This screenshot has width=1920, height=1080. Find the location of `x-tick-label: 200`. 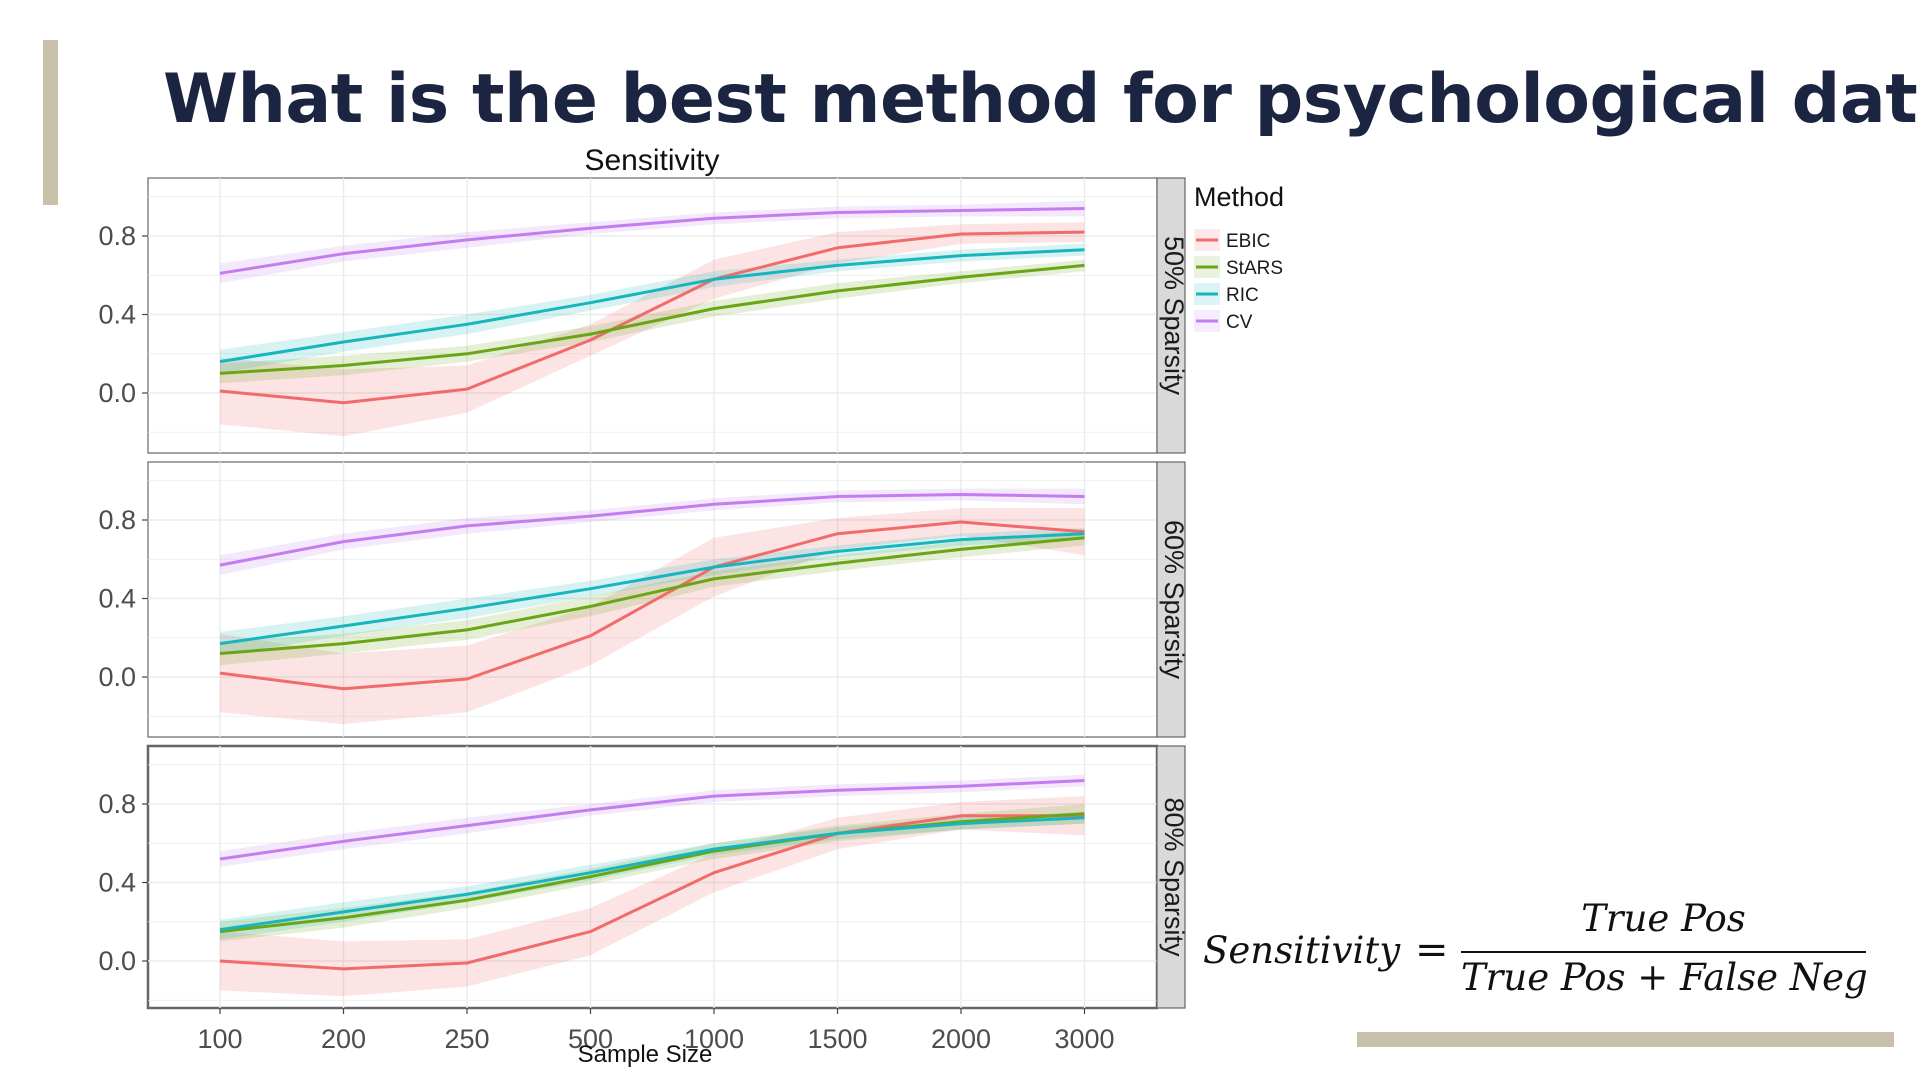

x-tick-label: 200 is located at coordinates (343, 1039).